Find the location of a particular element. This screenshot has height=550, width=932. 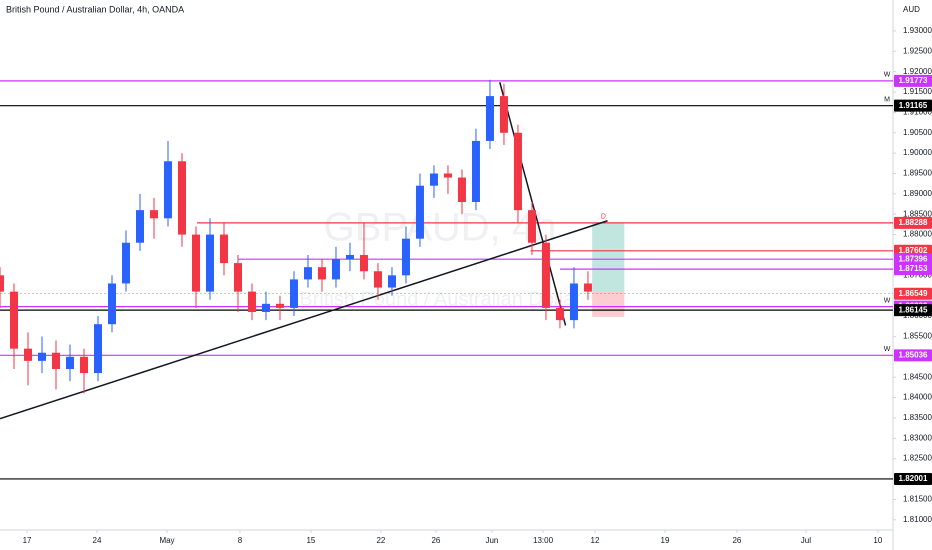

currency-label: AUD is located at coordinates (911, 9).